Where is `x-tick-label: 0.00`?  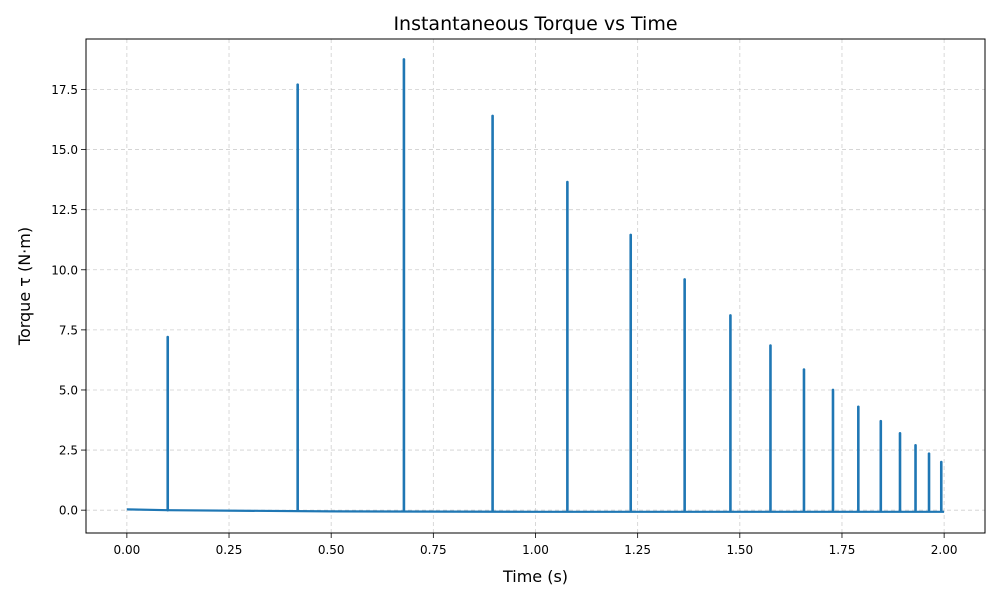
x-tick-label: 0.00 is located at coordinates (127, 550).